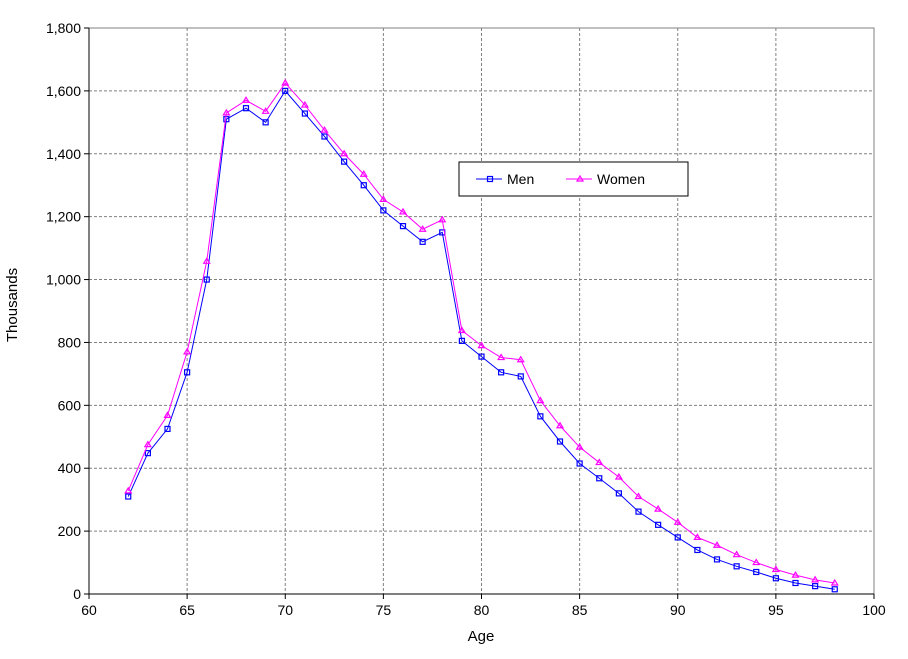 Image resolution: width=908 pixels, height=659 pixels. What do you see at coordinates (12, 305) in the screenshot?
I see `y-axis-label: Thousands` at bounding box center [12, 305].